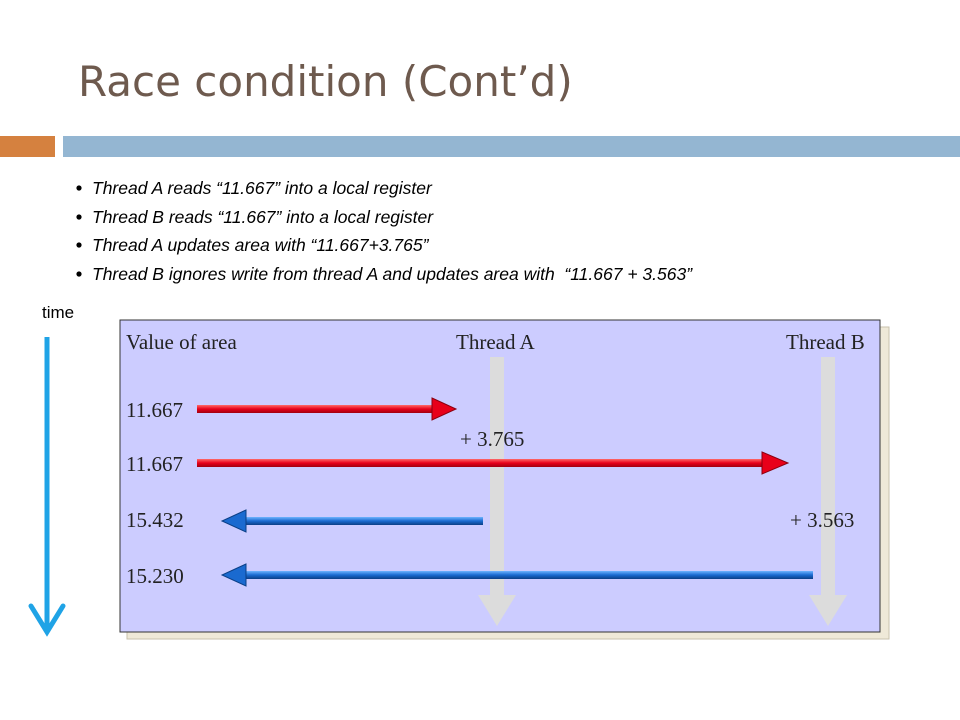 This screenshot has width=960, height=720. I want to click on increment-label: + 3.563, so click(822, 520).